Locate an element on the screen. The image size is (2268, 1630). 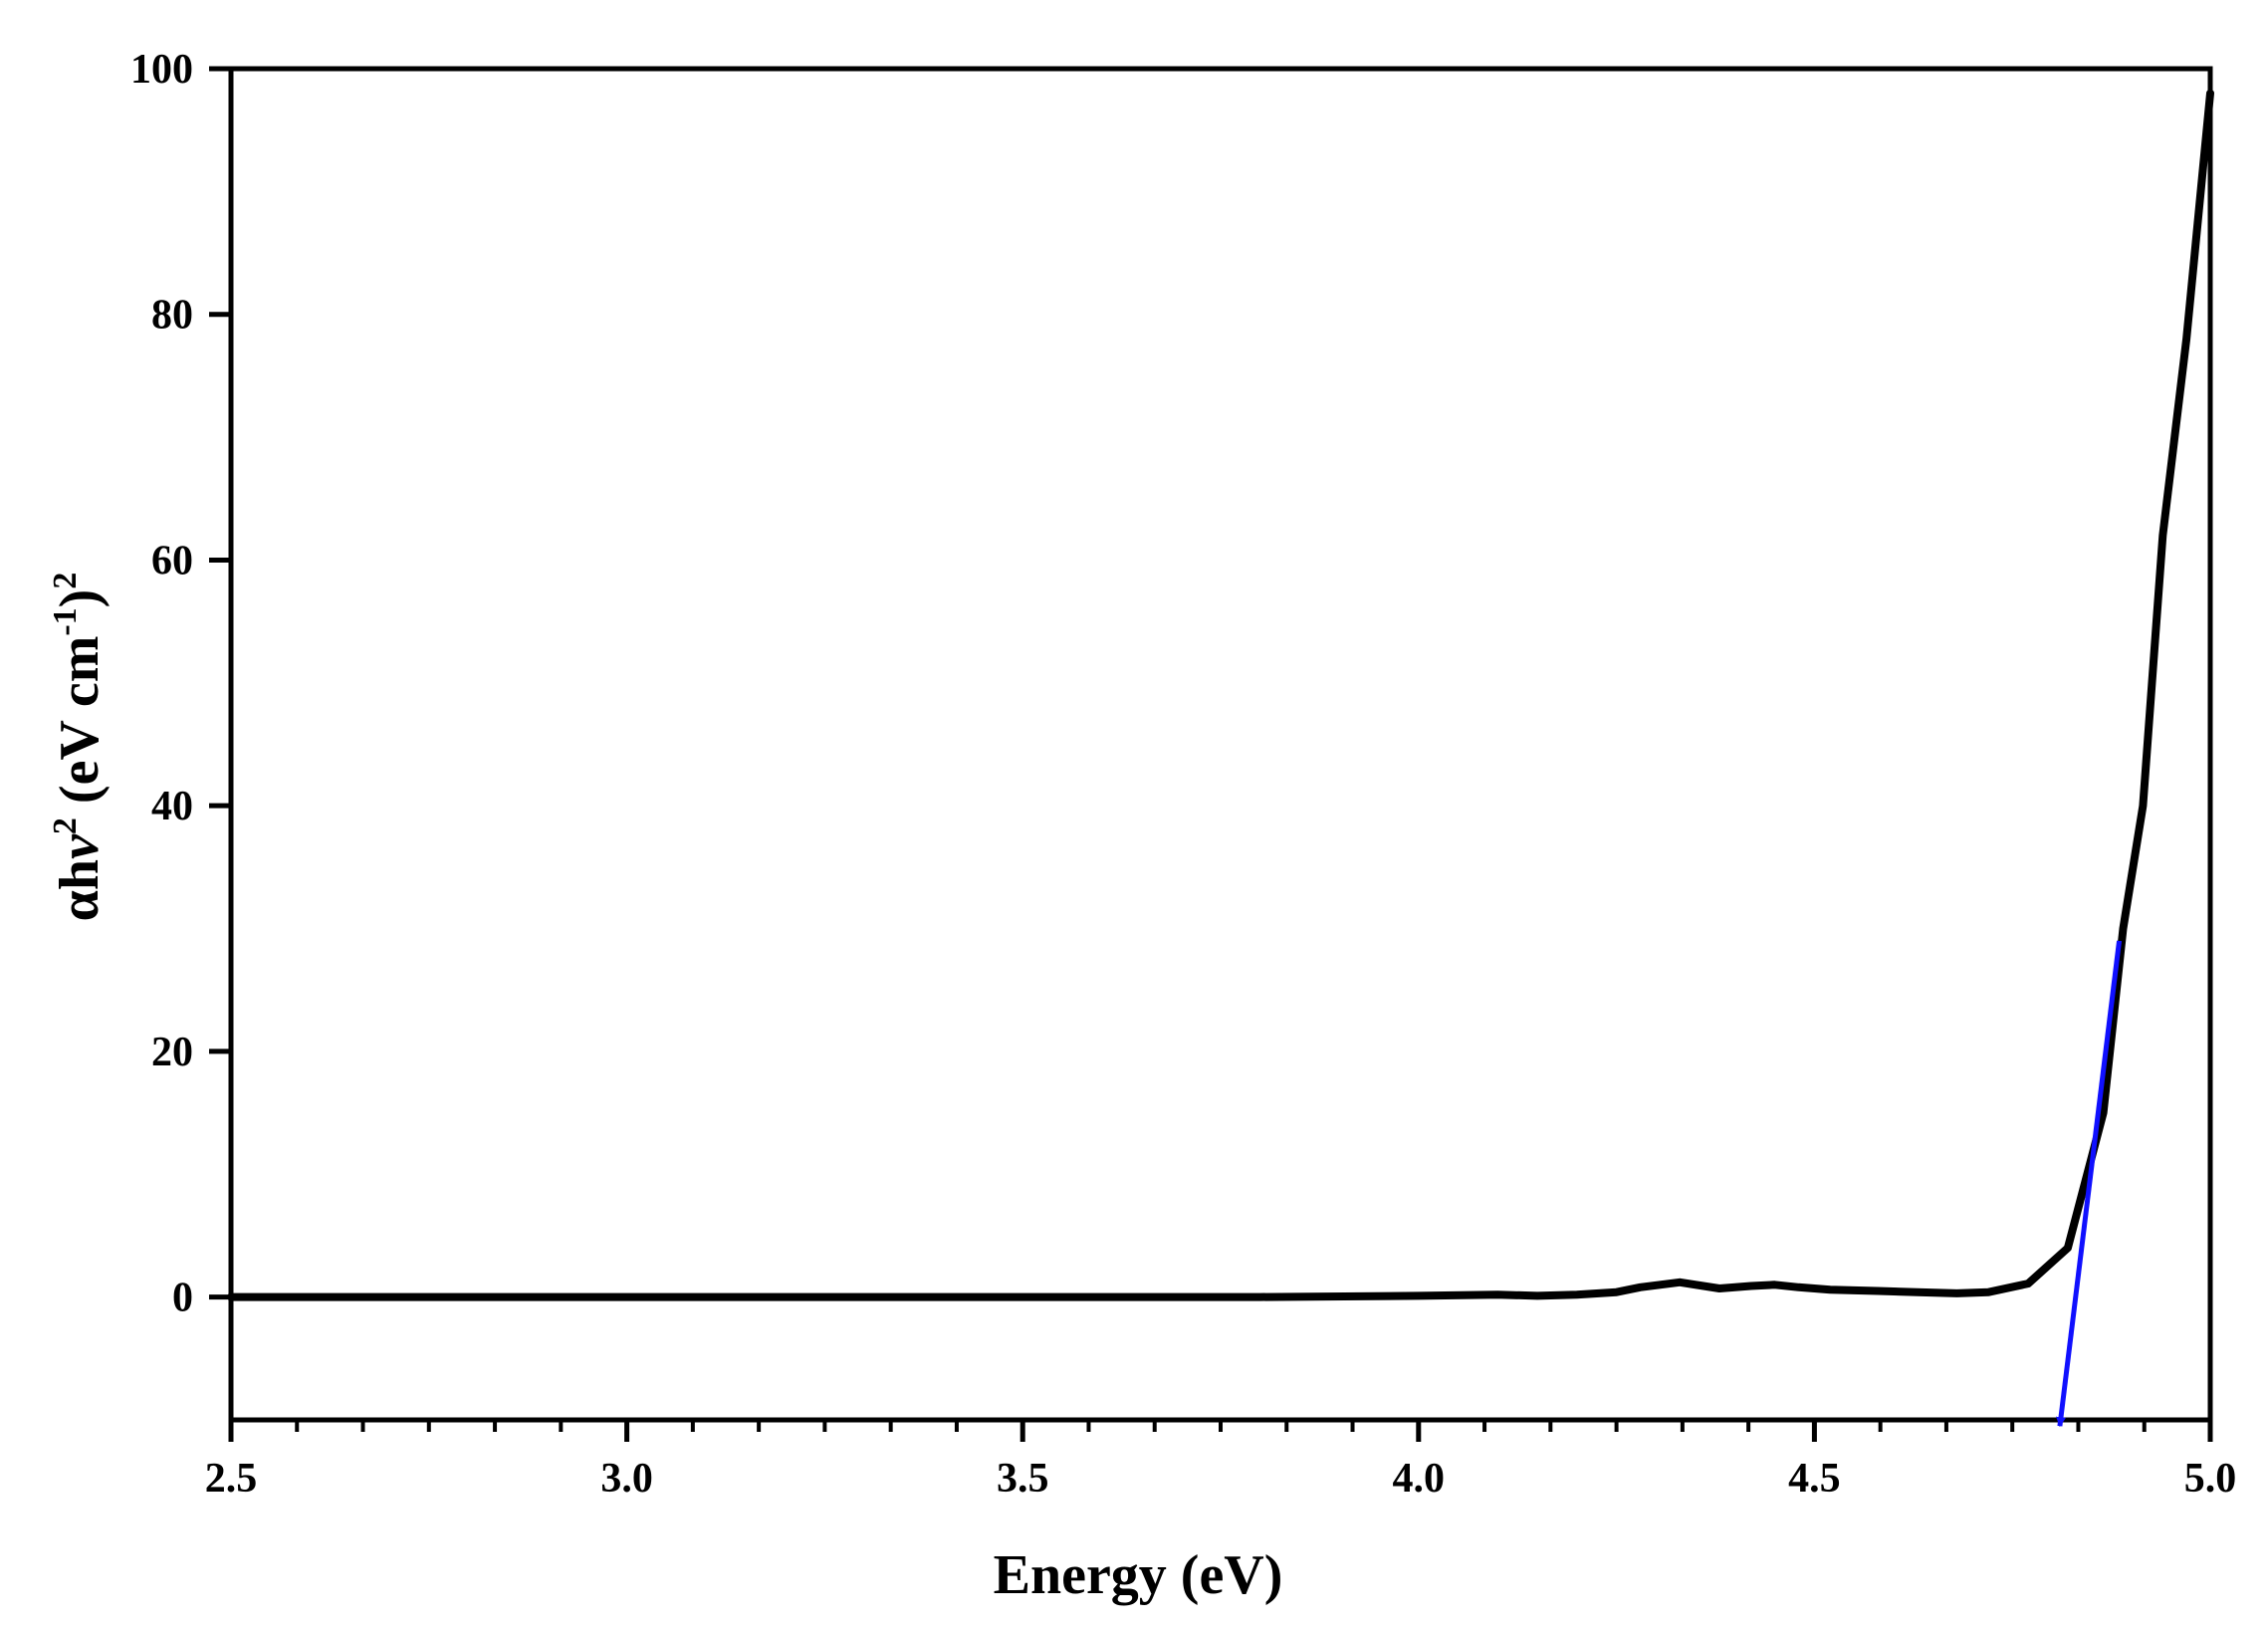
y-title-nu: ν is located at coordinates (80, 846).